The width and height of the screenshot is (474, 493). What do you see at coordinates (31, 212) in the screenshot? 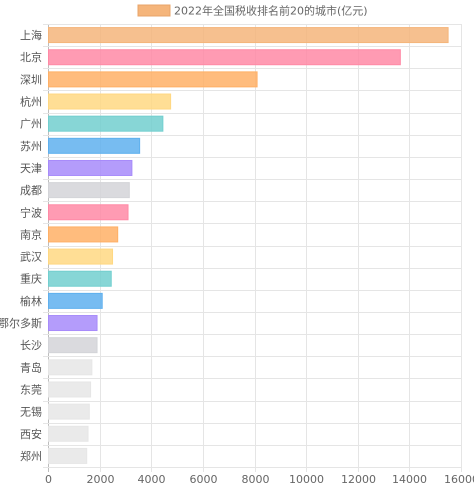
I see `category-label: 宁波` at bounding box center [31, 212].